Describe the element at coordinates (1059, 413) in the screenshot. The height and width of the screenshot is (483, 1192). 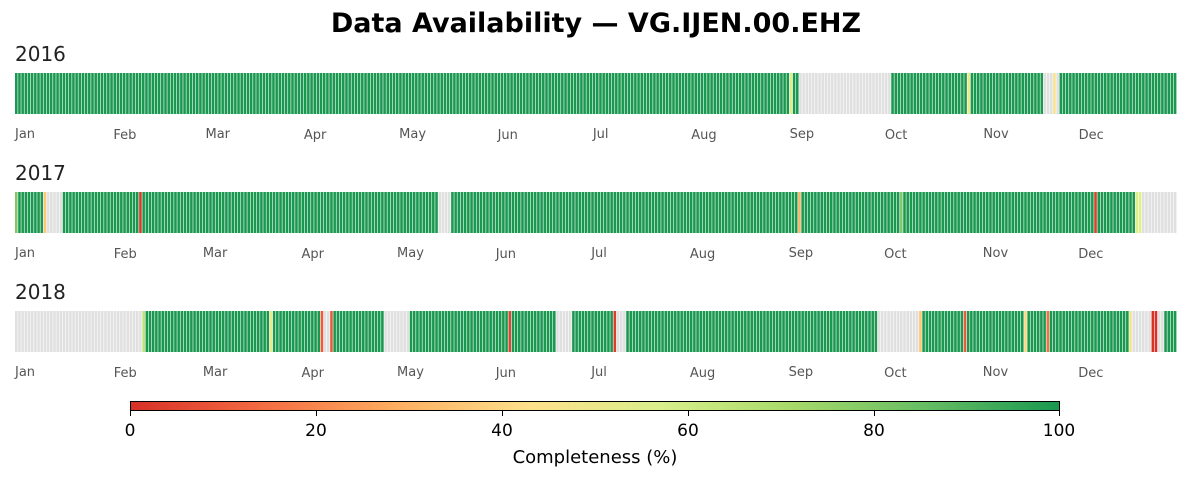
I see `colorbar-tick` at that location.